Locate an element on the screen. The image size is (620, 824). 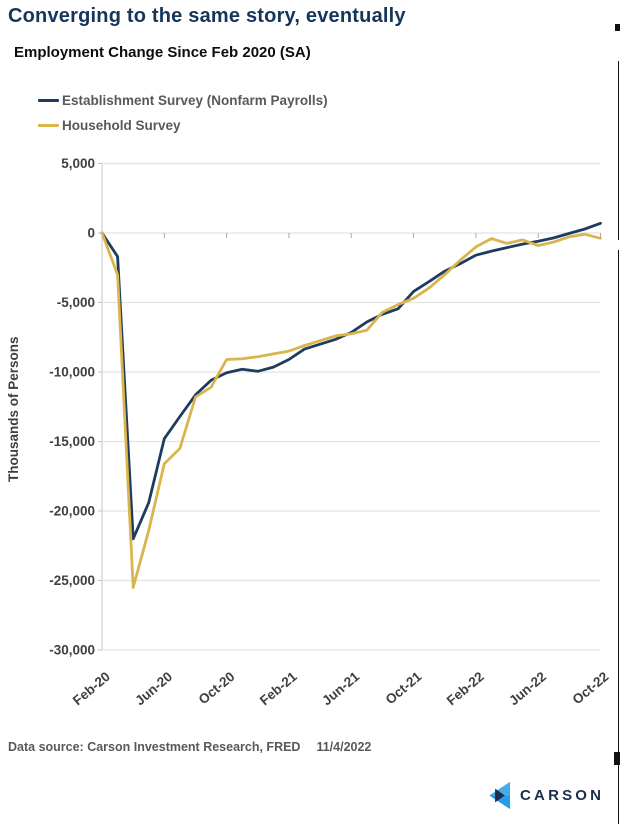
svg-text: 5,000 is located at coordinates (78, 163).